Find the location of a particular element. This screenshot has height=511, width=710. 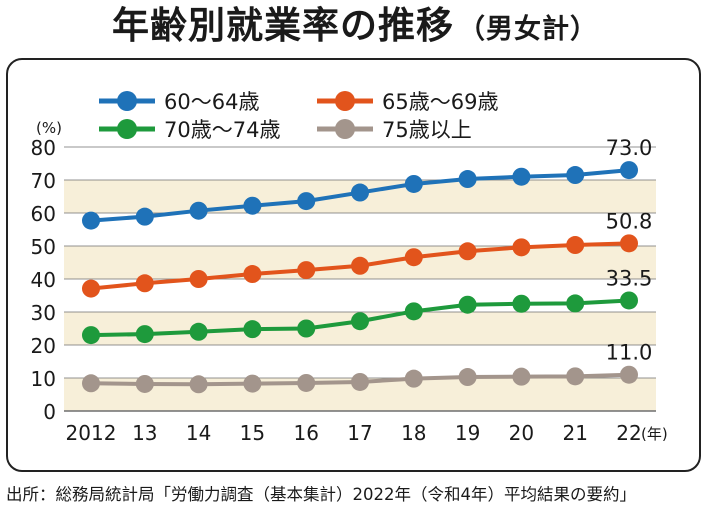

legend-label: 70歳〜74歳 is located at coordinates (222, 130).